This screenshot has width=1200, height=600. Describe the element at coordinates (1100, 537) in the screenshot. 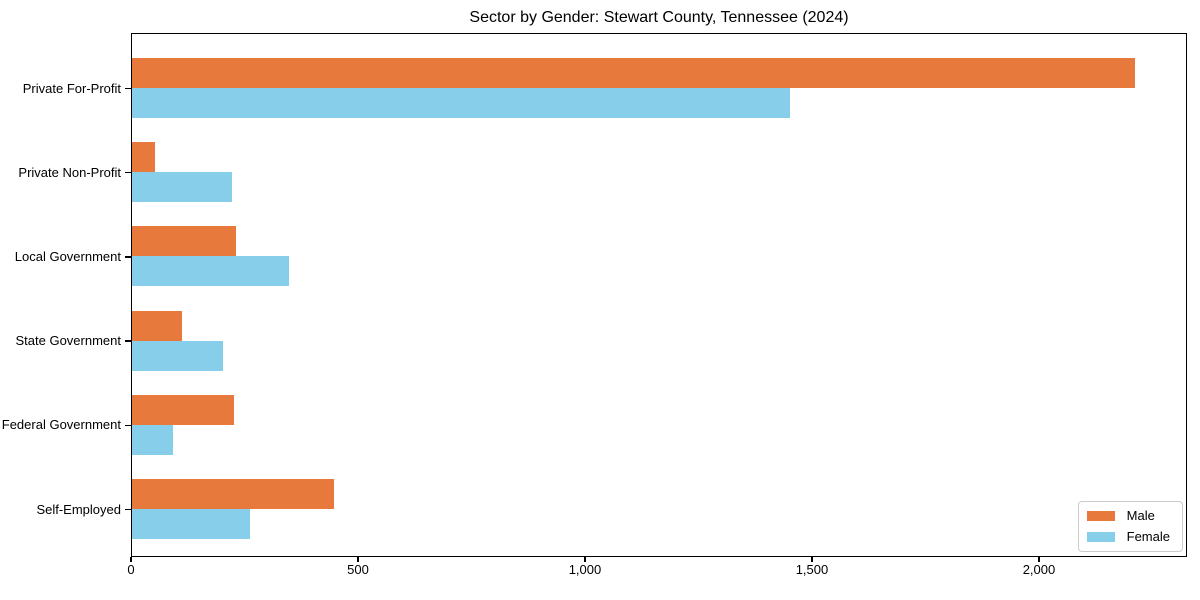

I see `legend-swatch-female` at that location.